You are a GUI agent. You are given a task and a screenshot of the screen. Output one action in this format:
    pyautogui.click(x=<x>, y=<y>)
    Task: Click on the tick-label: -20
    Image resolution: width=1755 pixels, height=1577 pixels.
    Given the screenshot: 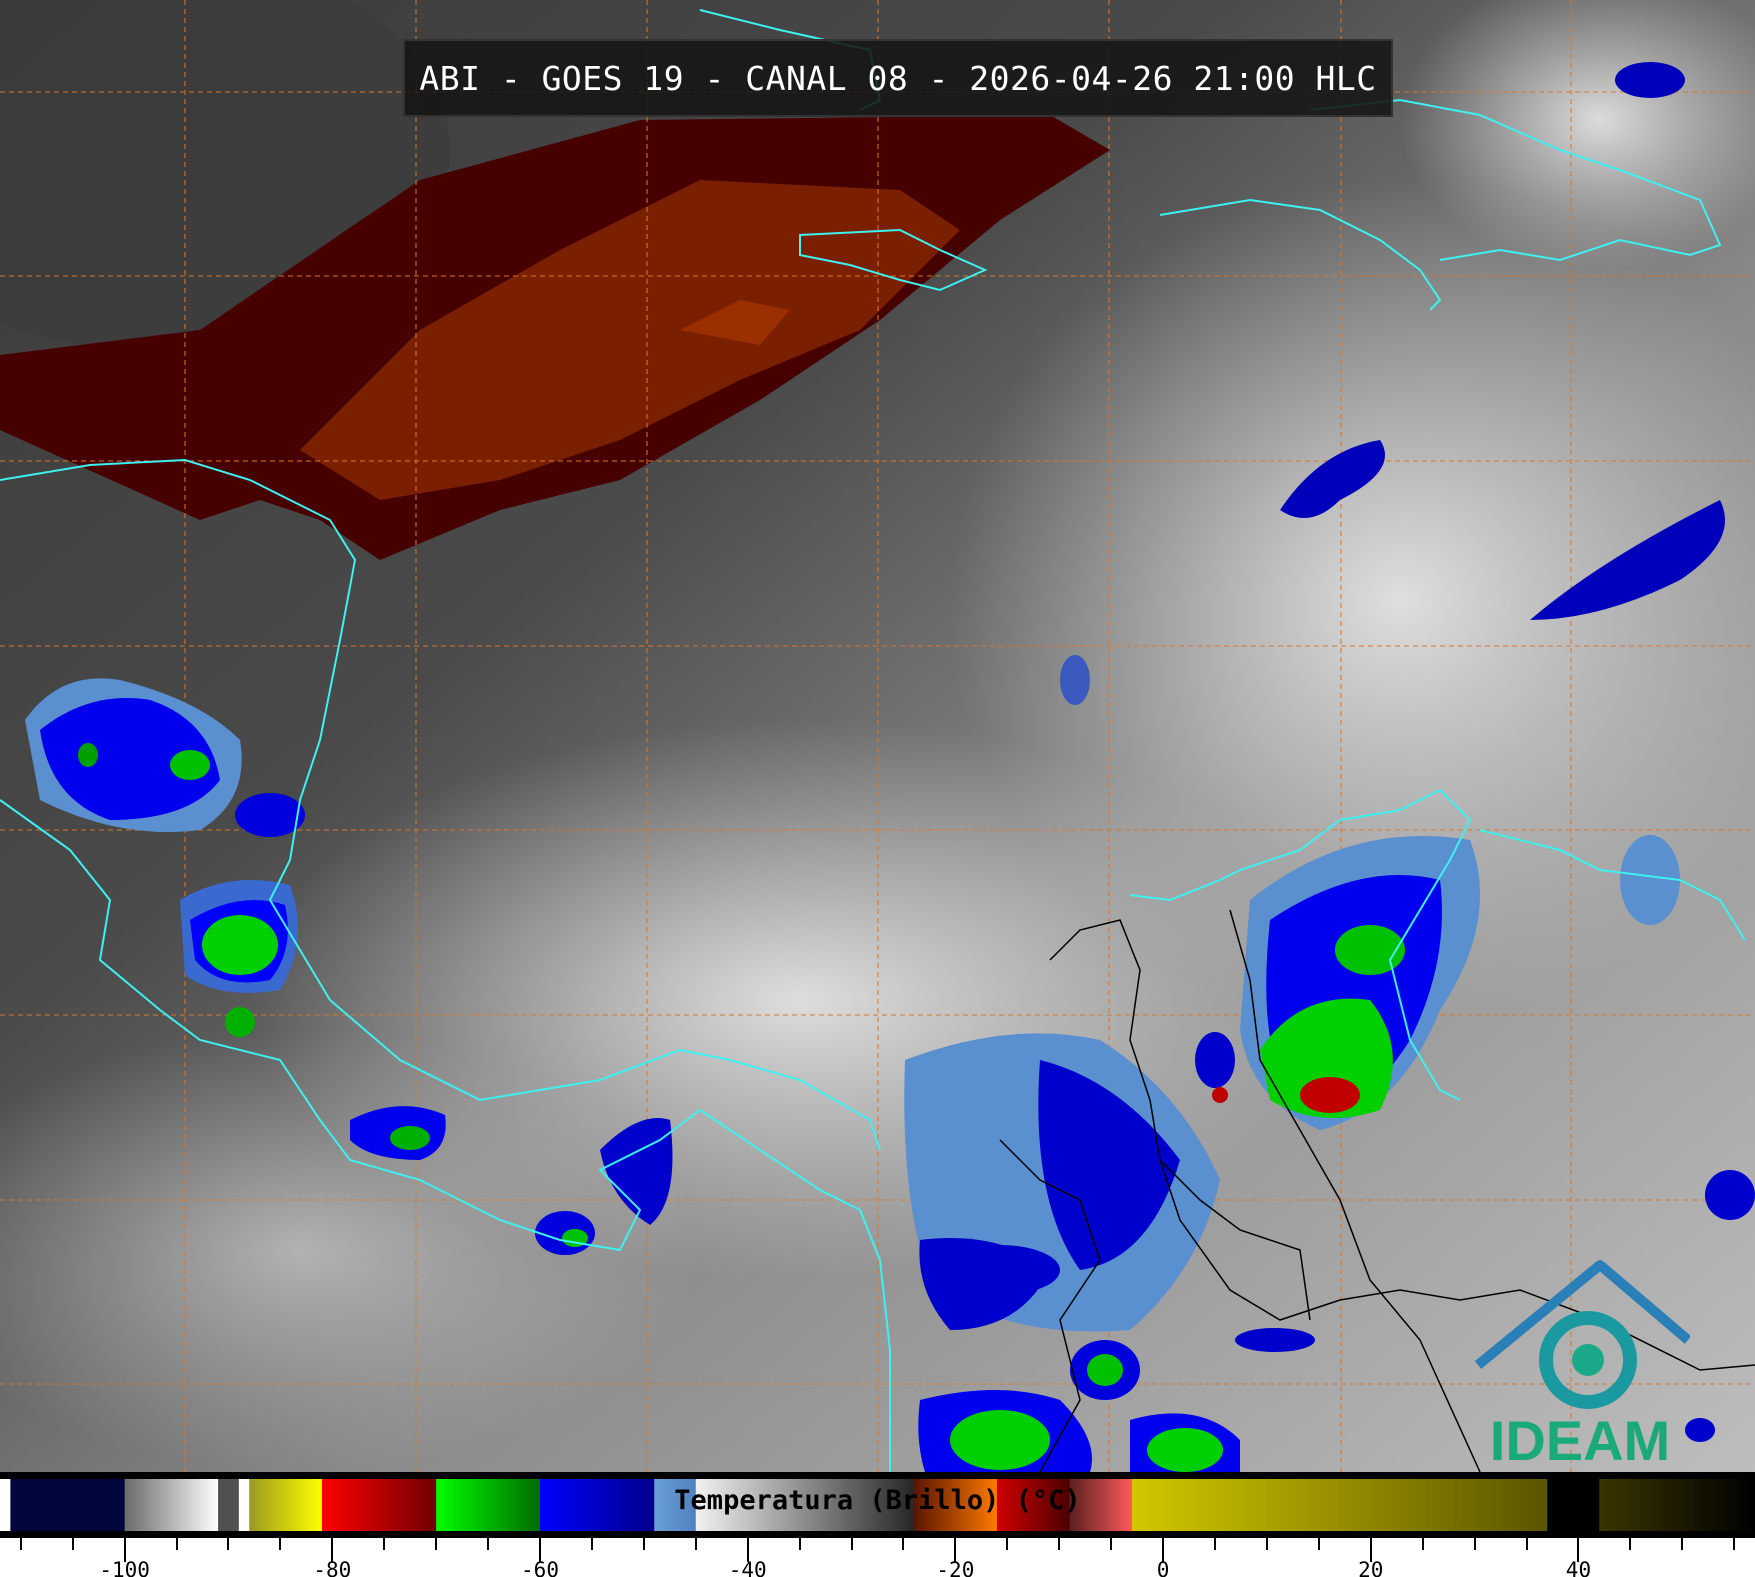 What is the action you would take?
    pyautogui.click(x=955, y=1567)
    